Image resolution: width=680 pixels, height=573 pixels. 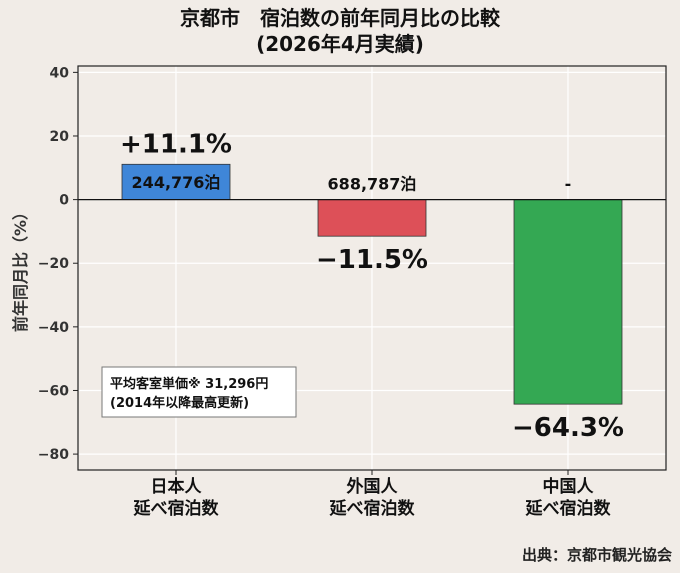 What do you see at coordinates (53, 391) in the screenshot?
I see `y-tick-label: −60` at bounding box center [53, 391].